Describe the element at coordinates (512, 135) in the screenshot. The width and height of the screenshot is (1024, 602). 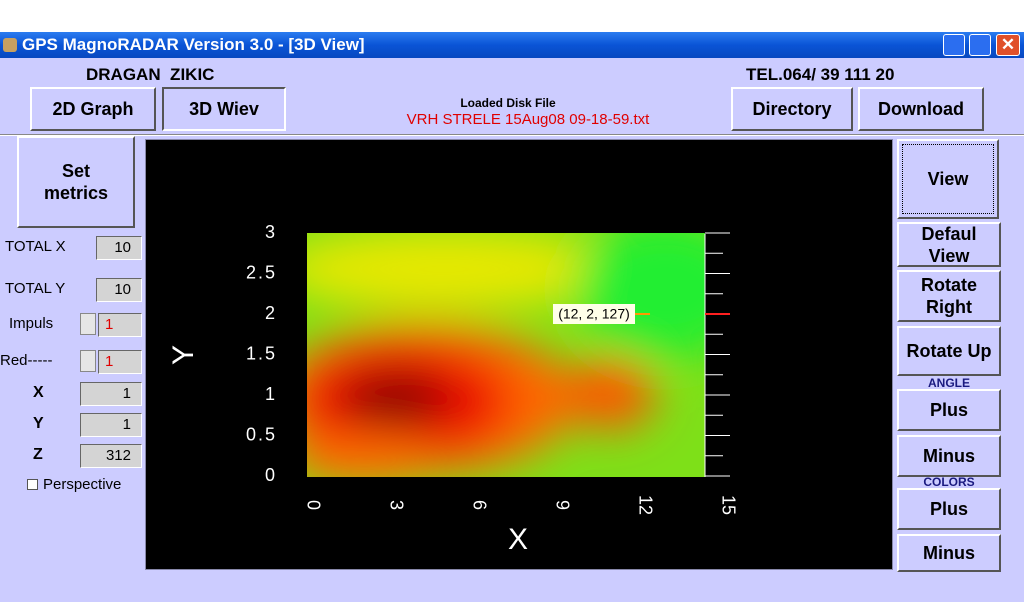
I see `separator` at that location.